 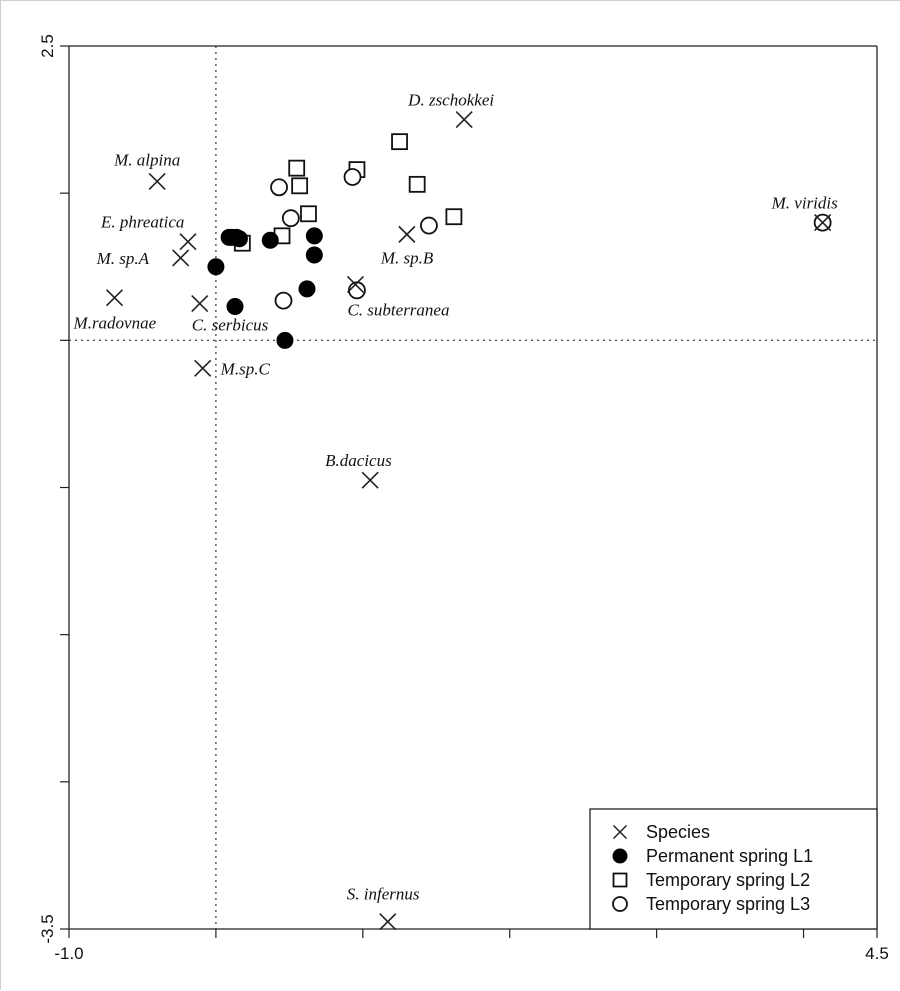 I want to click on species-label: C. subterranea, so click(x=398, y=309).